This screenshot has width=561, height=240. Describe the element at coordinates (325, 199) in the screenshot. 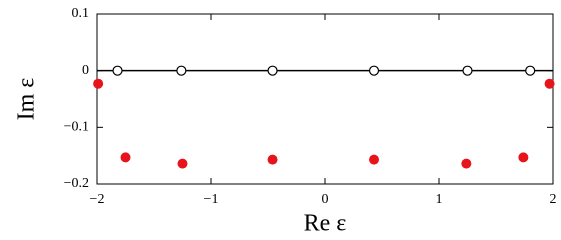

I see `x-tick-label: 0` at that location.